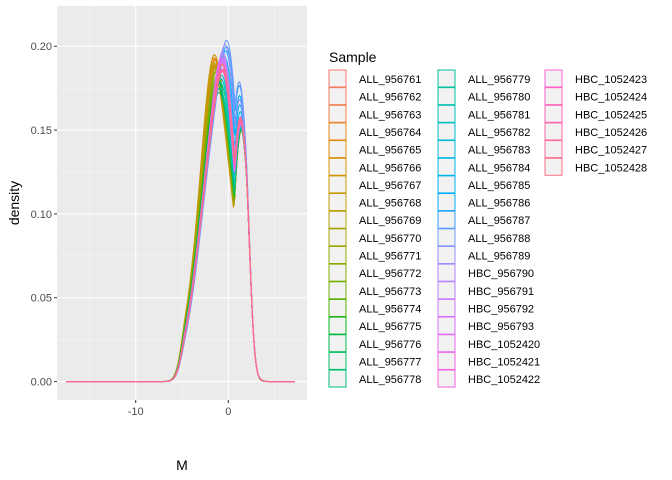 The height and width of the screenshot is (480, 672). What do you see at coordinates (353, 57) in the screenshot?
I see `legend-title: Sample` at bounding box center [353, 57].